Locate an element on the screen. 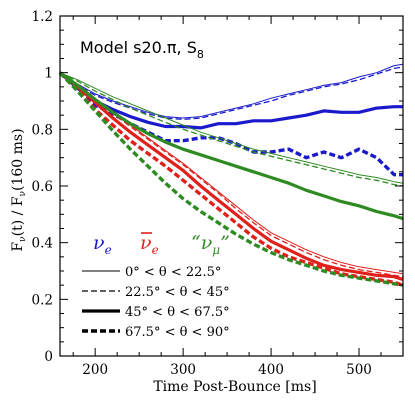 The height and width of the screenshot is (415, 415). y-tick-label: 0.8 is located at coordinates (42, 130).